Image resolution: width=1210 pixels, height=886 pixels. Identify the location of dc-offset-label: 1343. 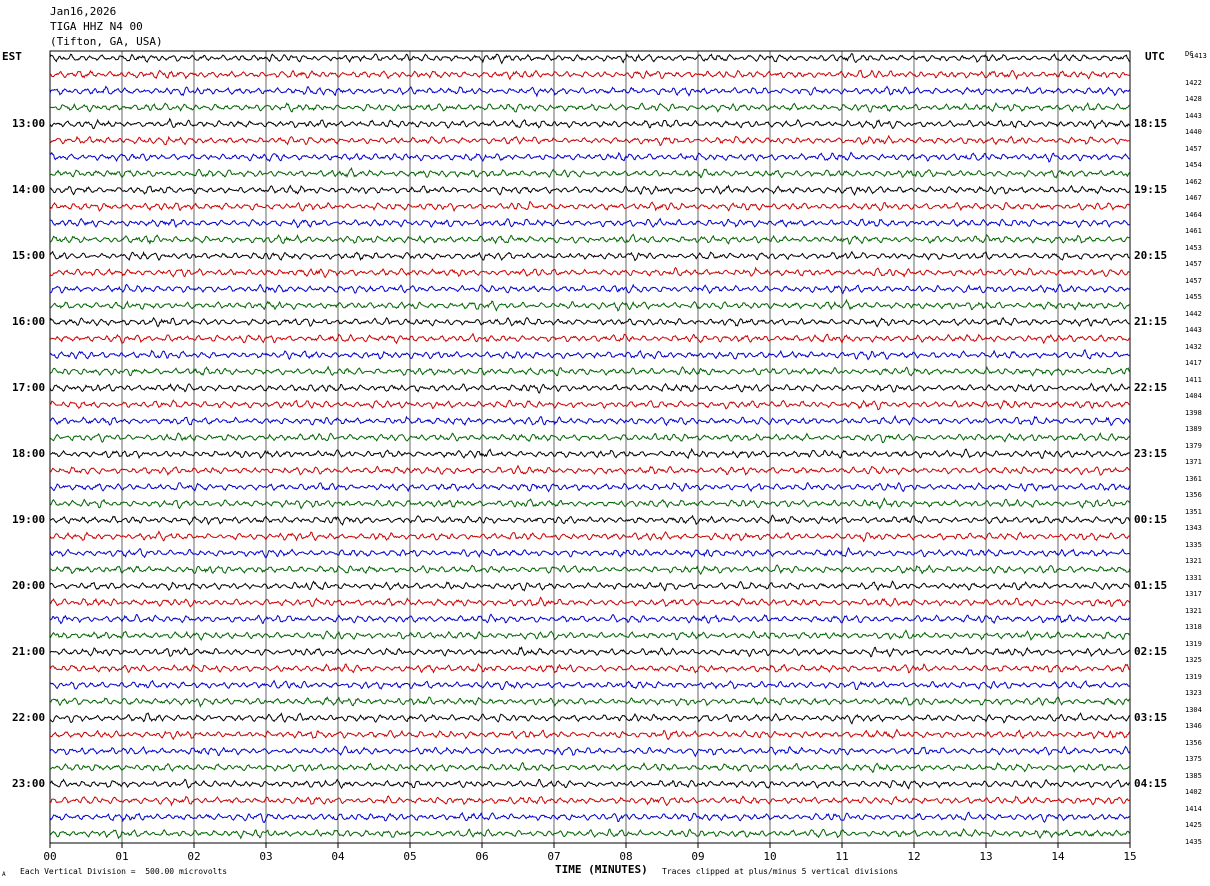
(1193, 528).